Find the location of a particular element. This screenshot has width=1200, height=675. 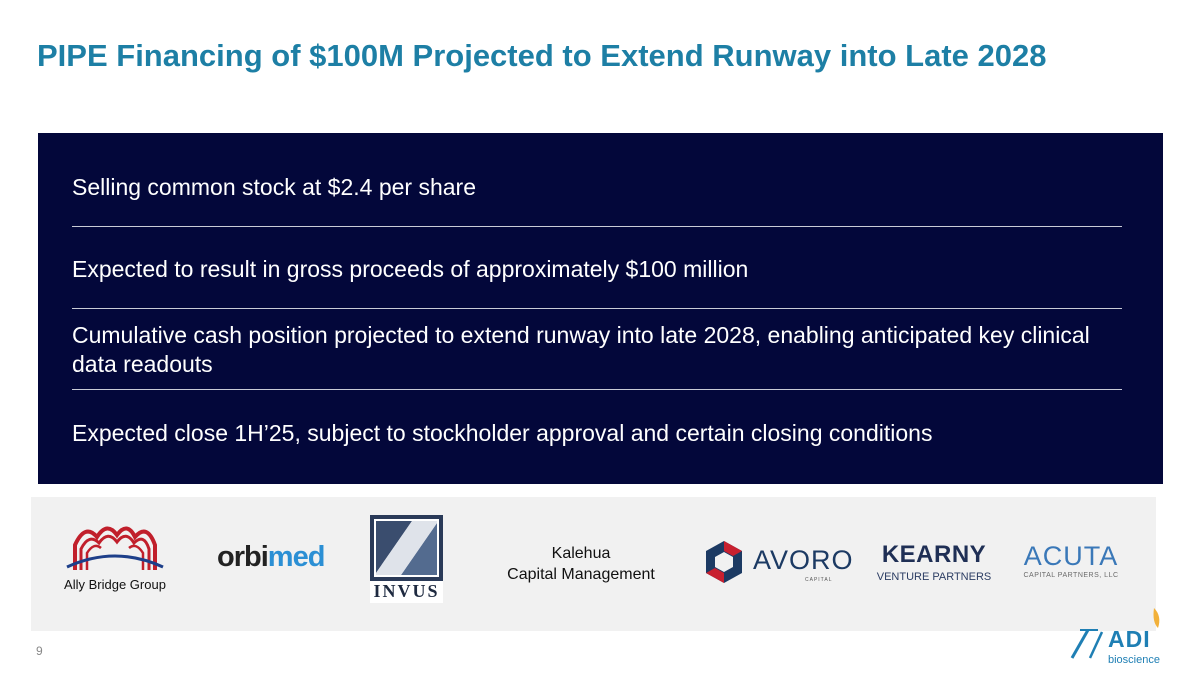

avoro-hexagon-icon is located at coordinates (724, 562).